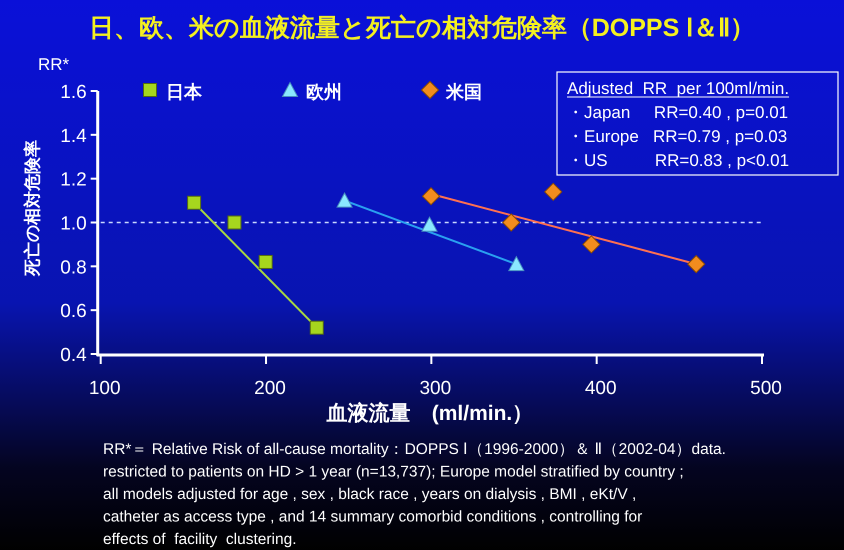  I want to click on y-tick-label: 1.2, so click(73, 180).